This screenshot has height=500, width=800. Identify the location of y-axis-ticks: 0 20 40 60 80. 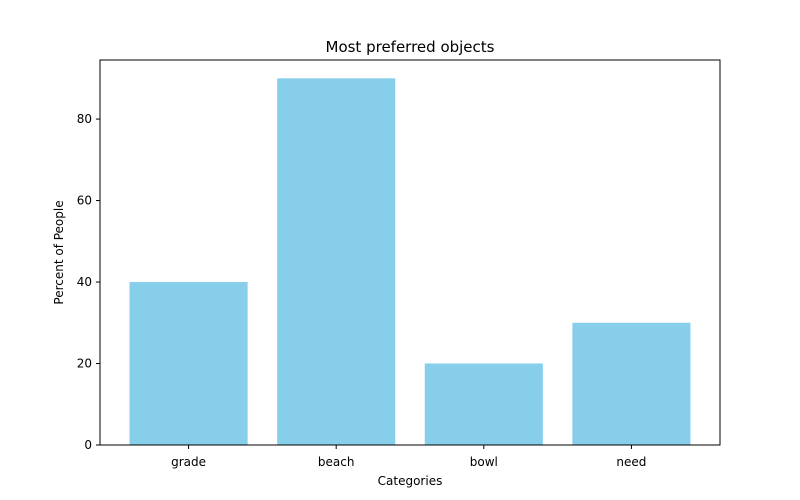
(88, 282).